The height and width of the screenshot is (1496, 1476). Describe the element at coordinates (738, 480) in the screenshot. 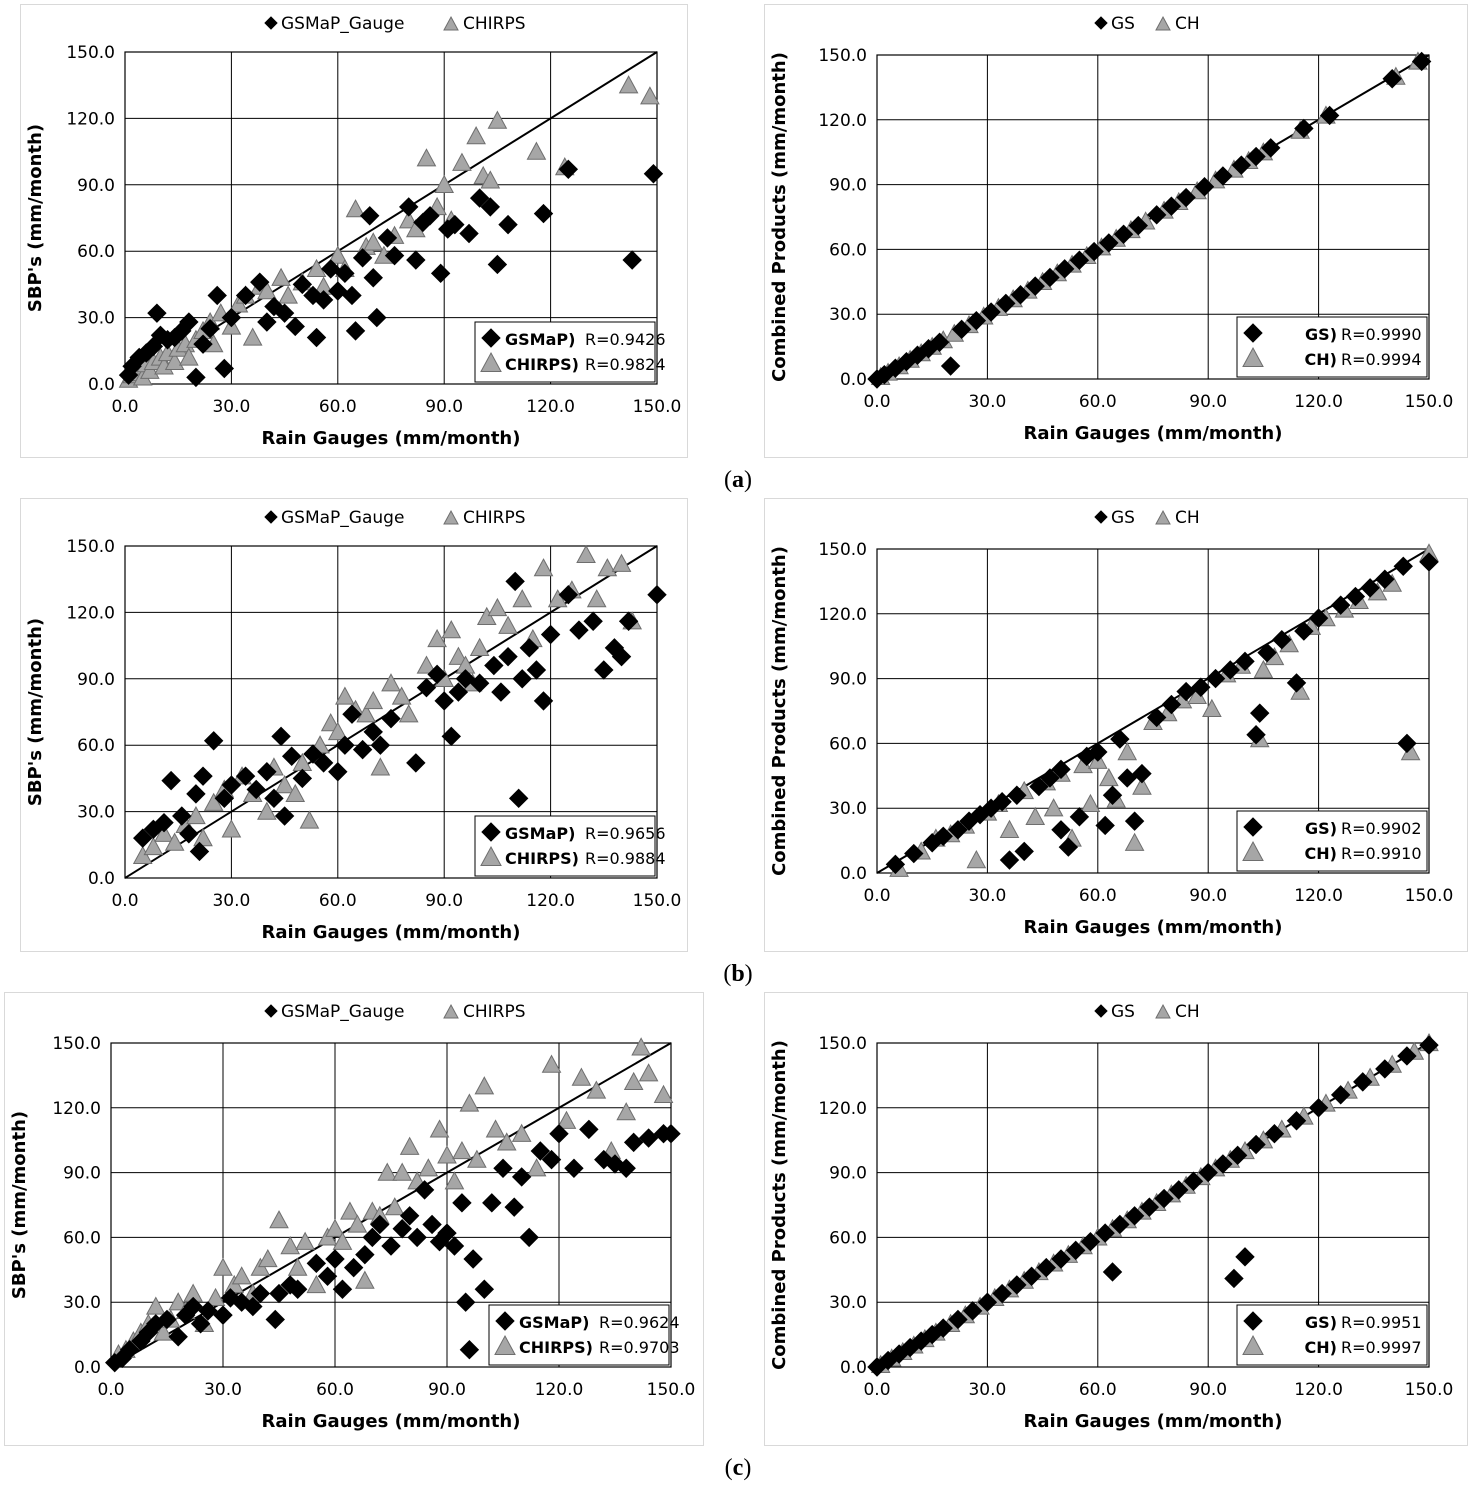

I see `caption-a: (a)` at that location.